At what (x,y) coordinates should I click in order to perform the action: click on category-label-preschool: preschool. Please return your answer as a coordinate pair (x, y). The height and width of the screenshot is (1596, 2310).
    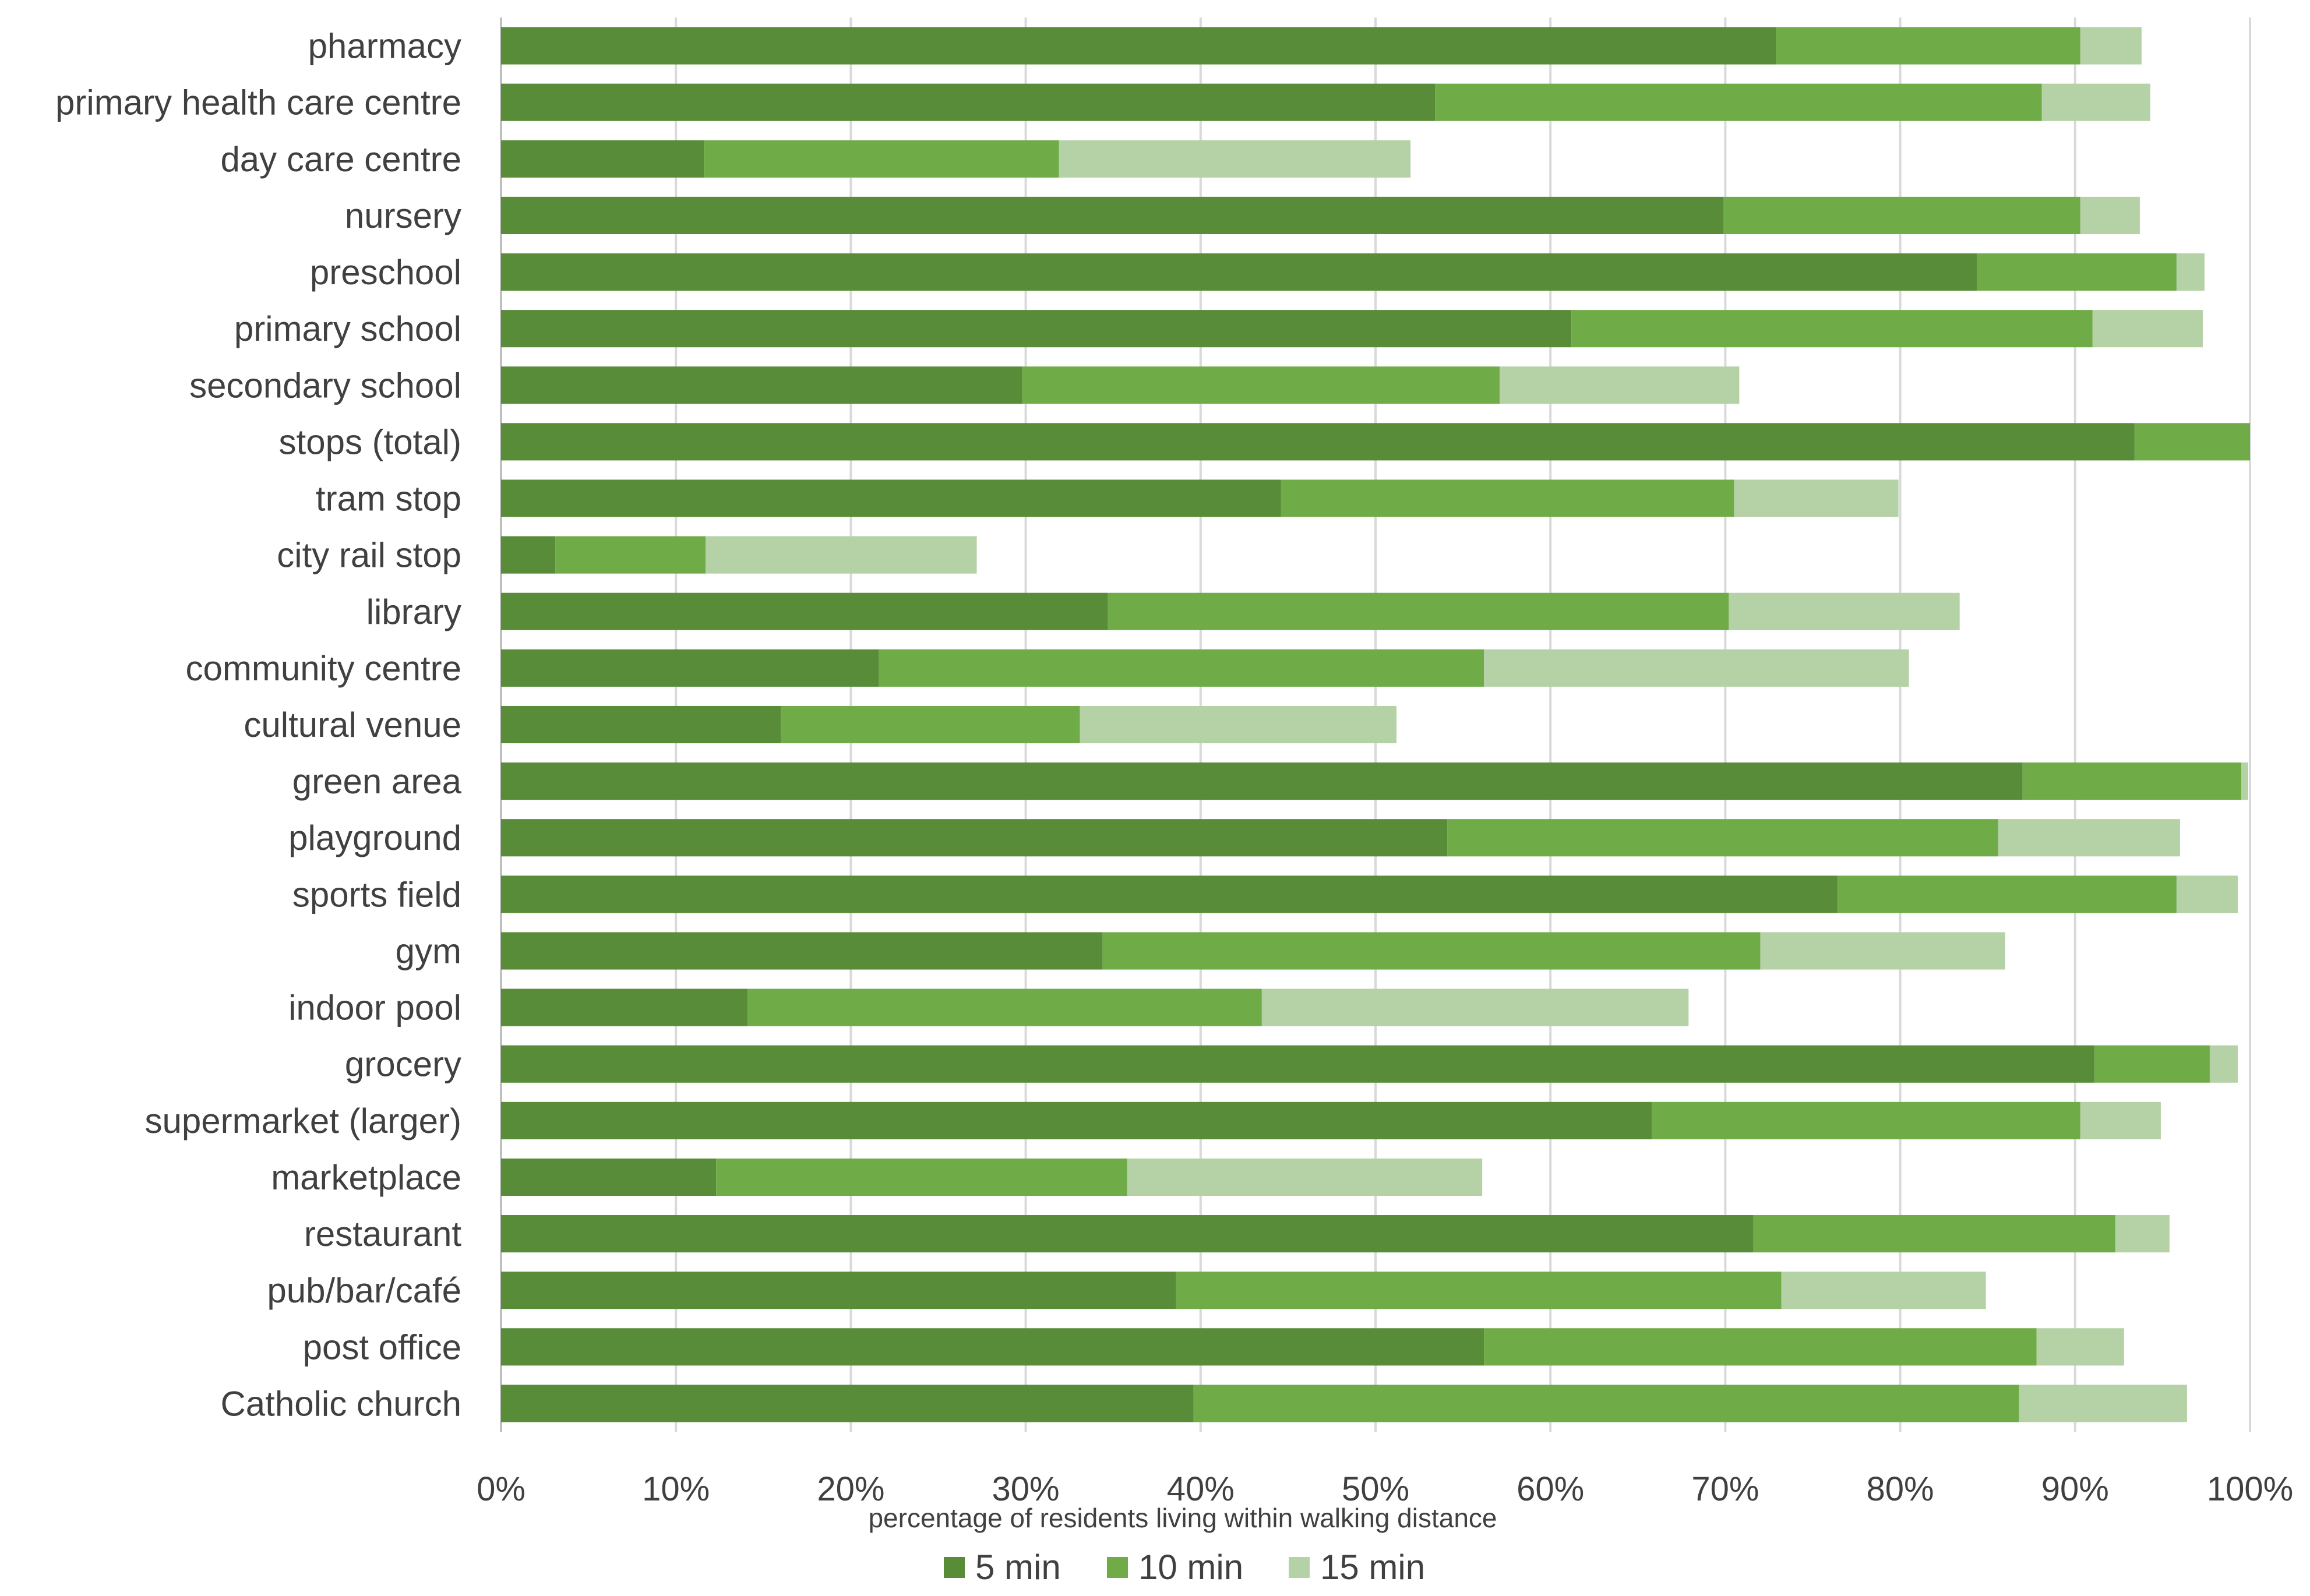
    Looking at the image, I should click on (385, 273).